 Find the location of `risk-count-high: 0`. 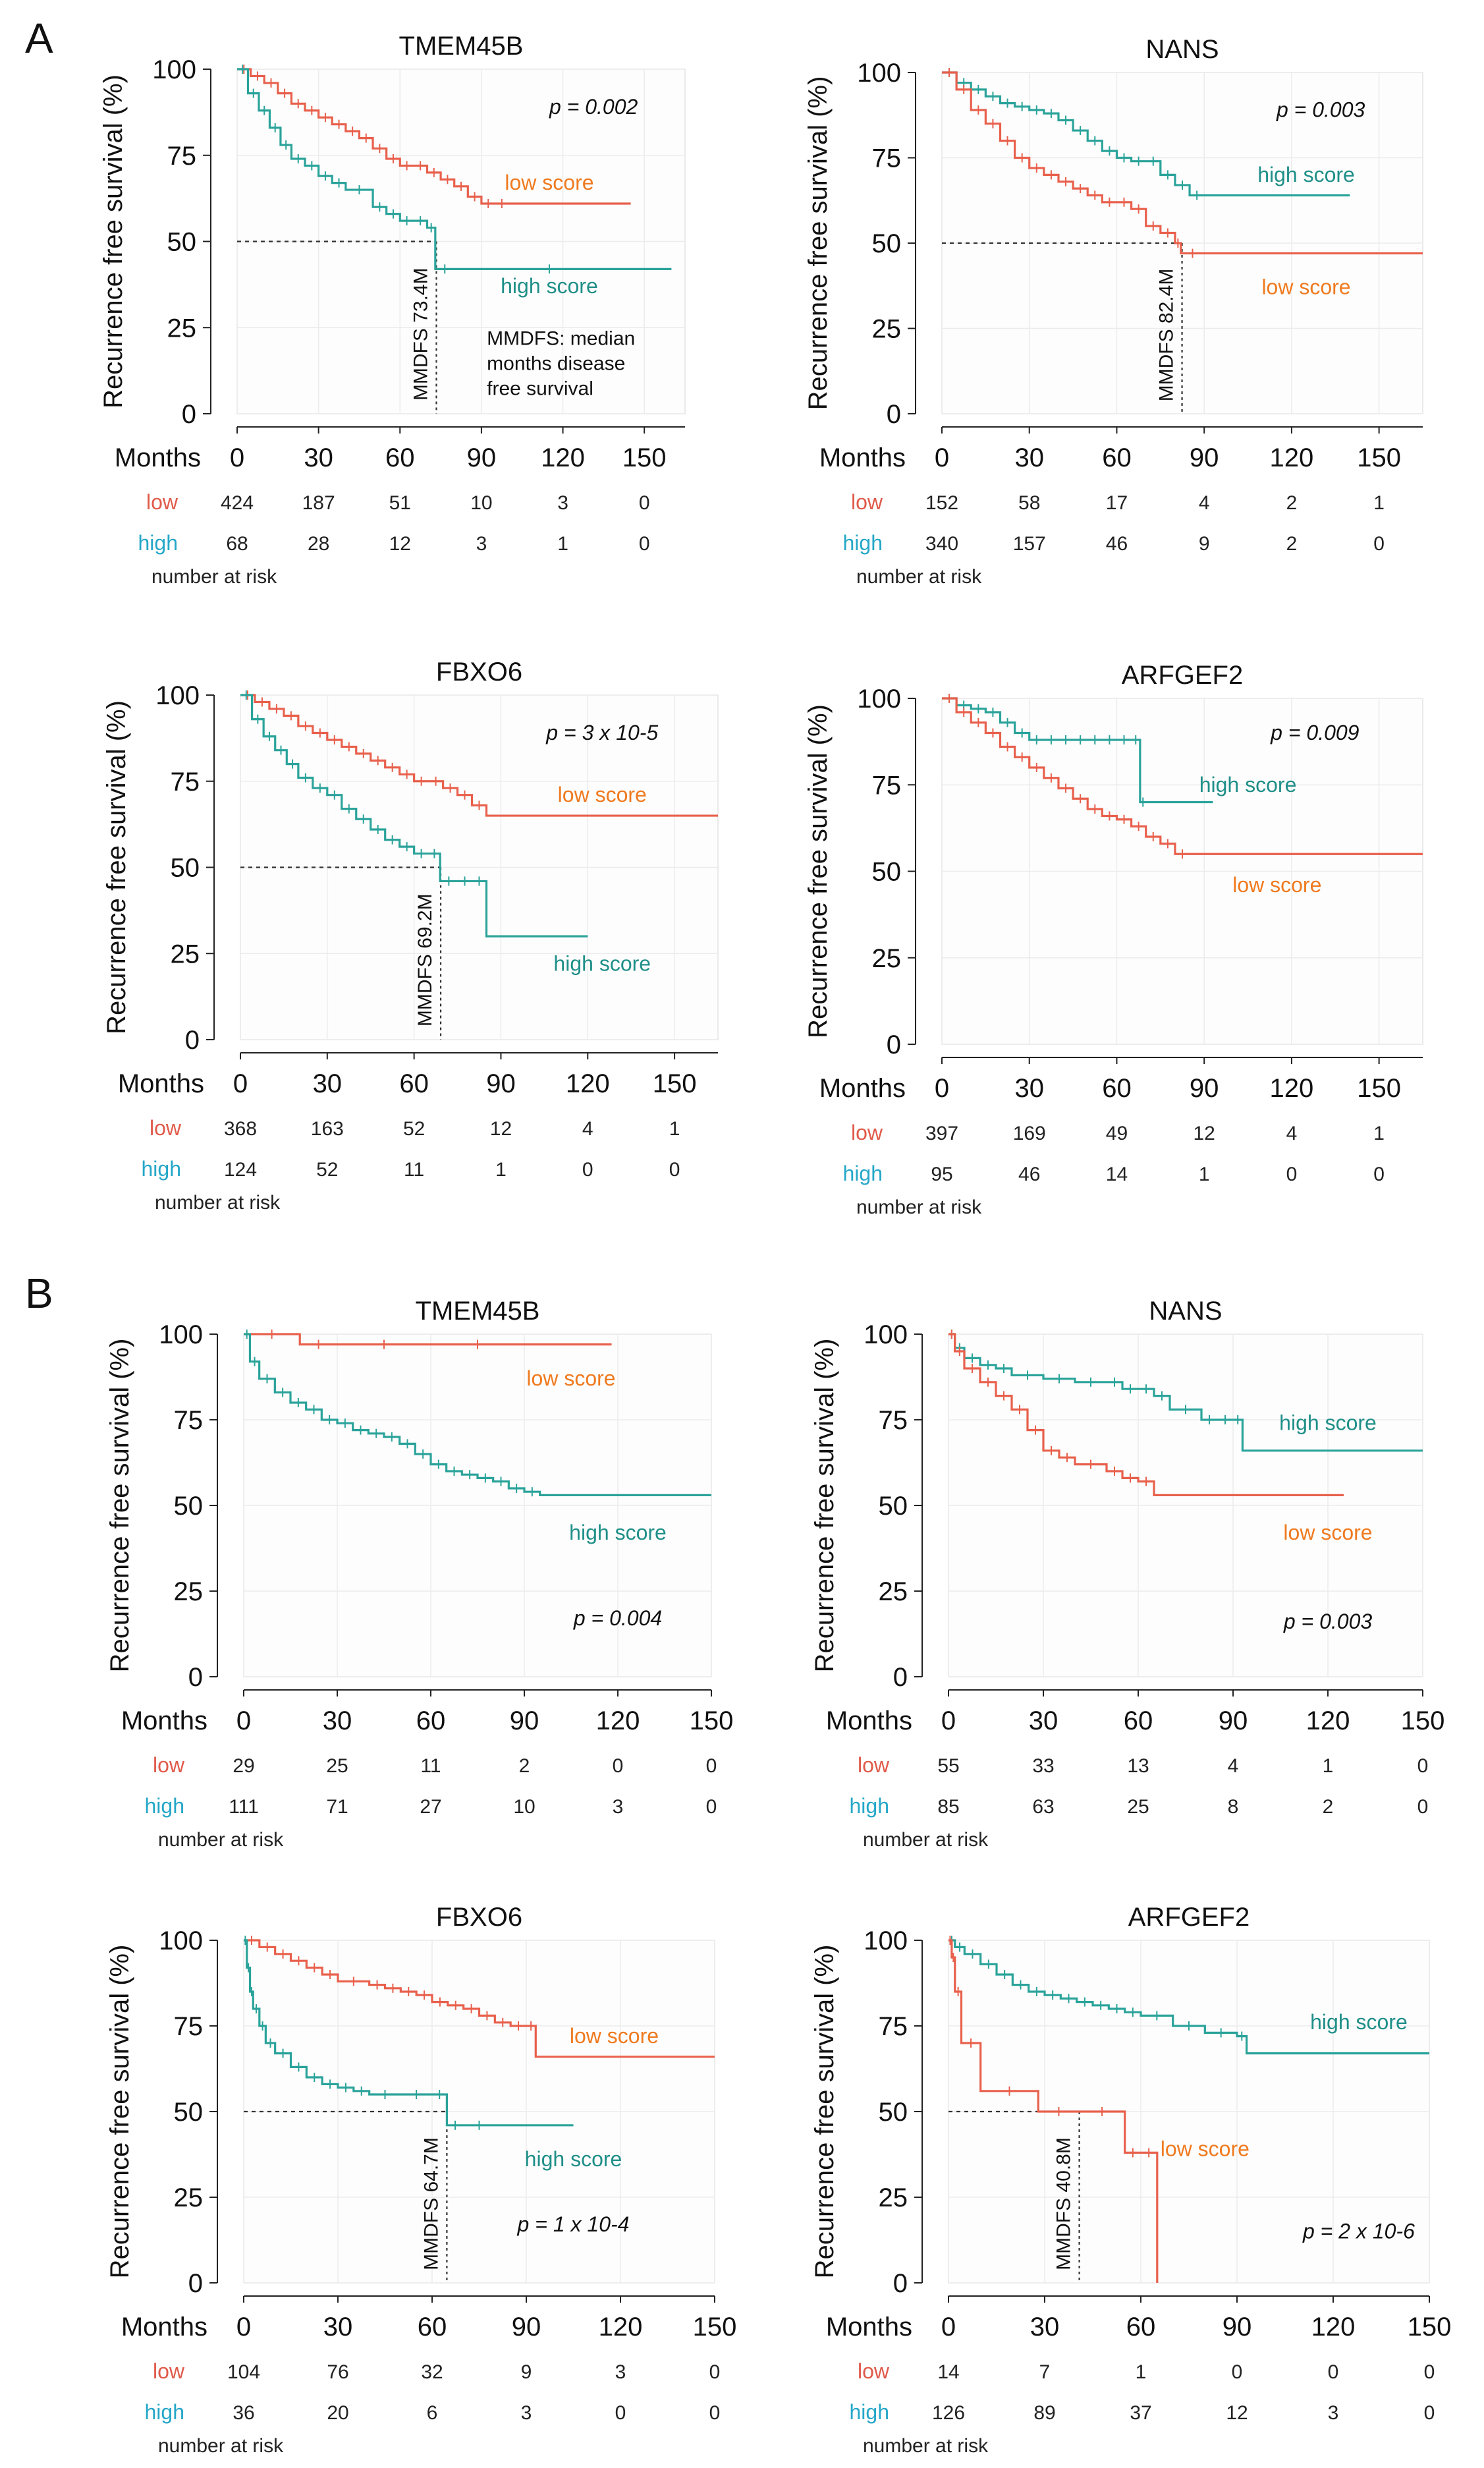

risk-count-high: 0 is located at coordinates (1379, 544).